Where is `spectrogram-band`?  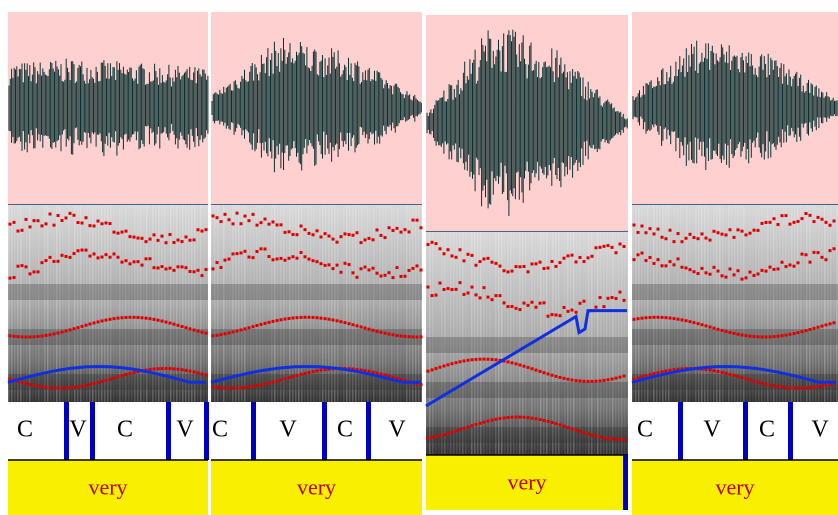 spectrogram-band is located at coordinates (527, 435).